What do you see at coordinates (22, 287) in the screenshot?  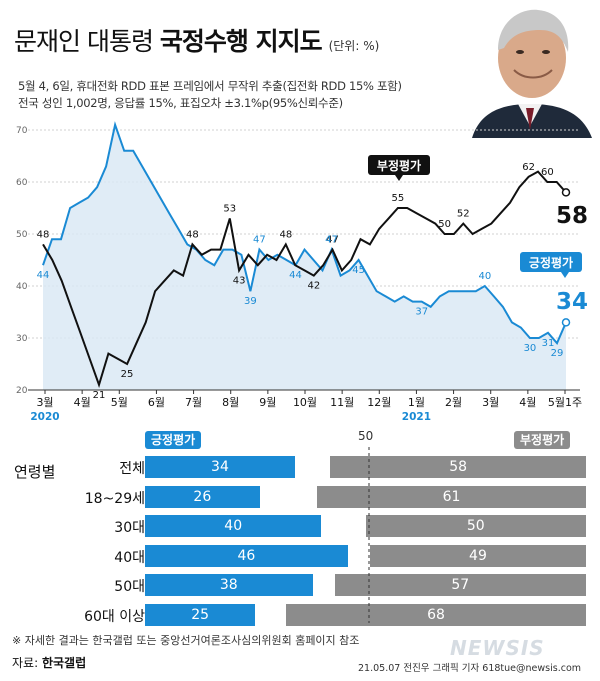 I see `y-tick-label: 40` at bounding box center [22, 287].